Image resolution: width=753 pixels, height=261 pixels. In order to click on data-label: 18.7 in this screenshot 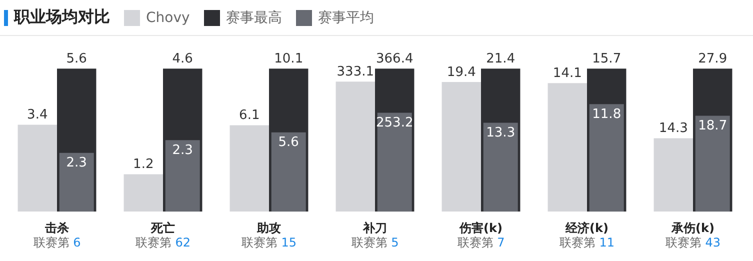, I will do `click(713, 126)`.